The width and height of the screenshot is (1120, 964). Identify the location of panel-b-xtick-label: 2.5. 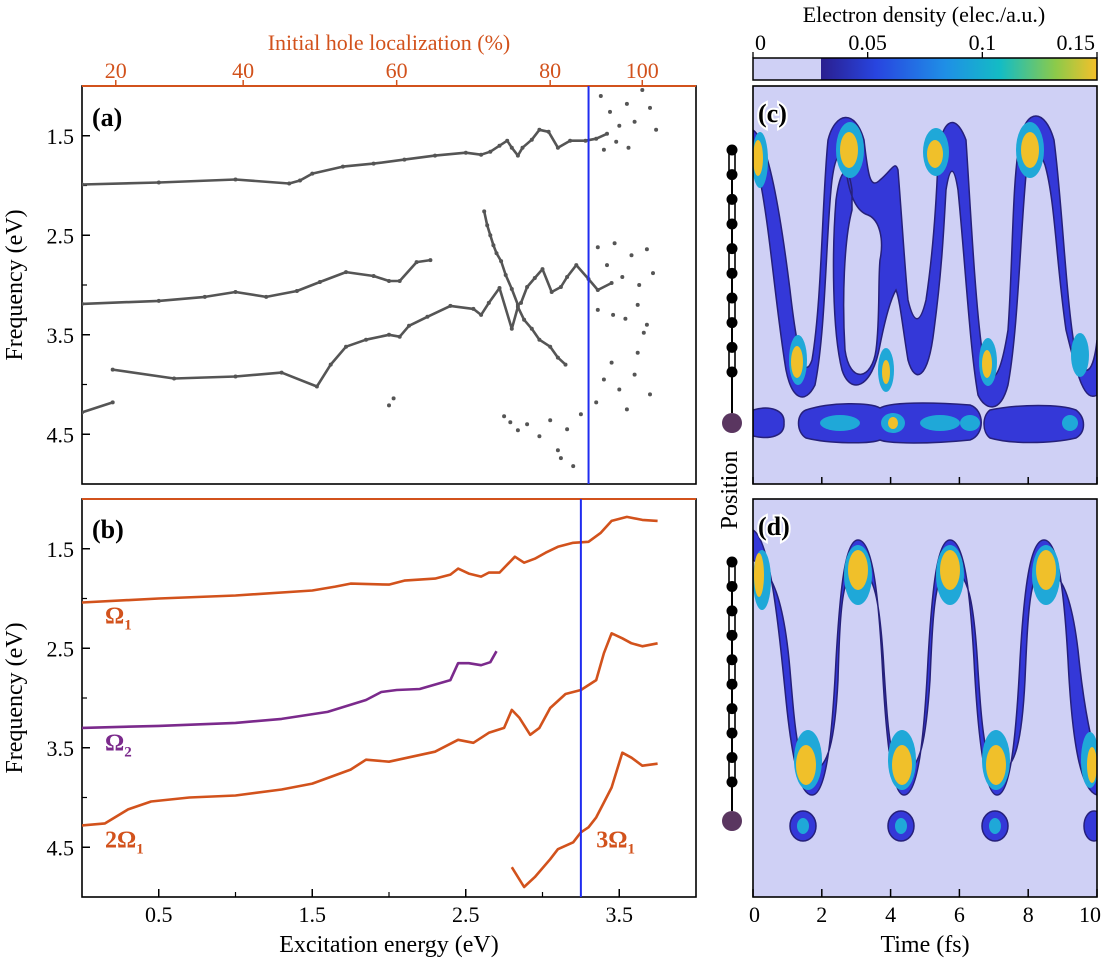
(466, 914).